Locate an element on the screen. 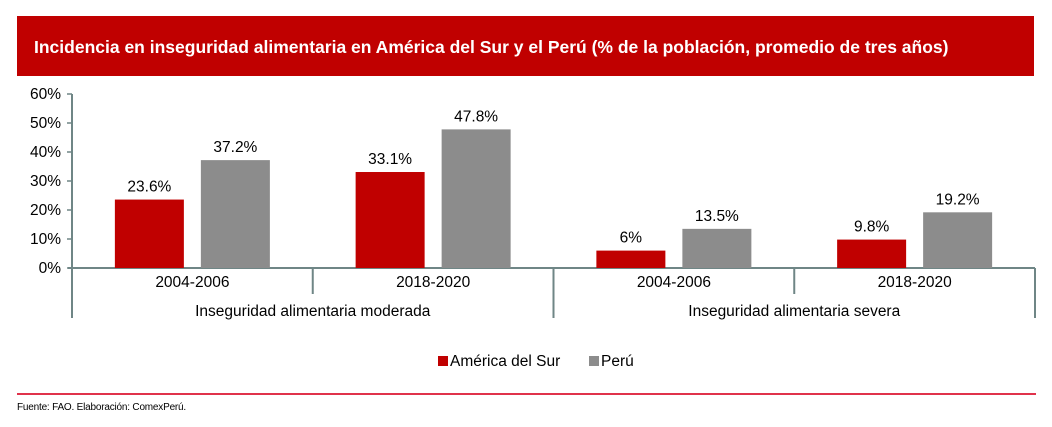 The width and height of the screenshot is (1052, 427). data-label: 6% is located at coordinates (631, 238).